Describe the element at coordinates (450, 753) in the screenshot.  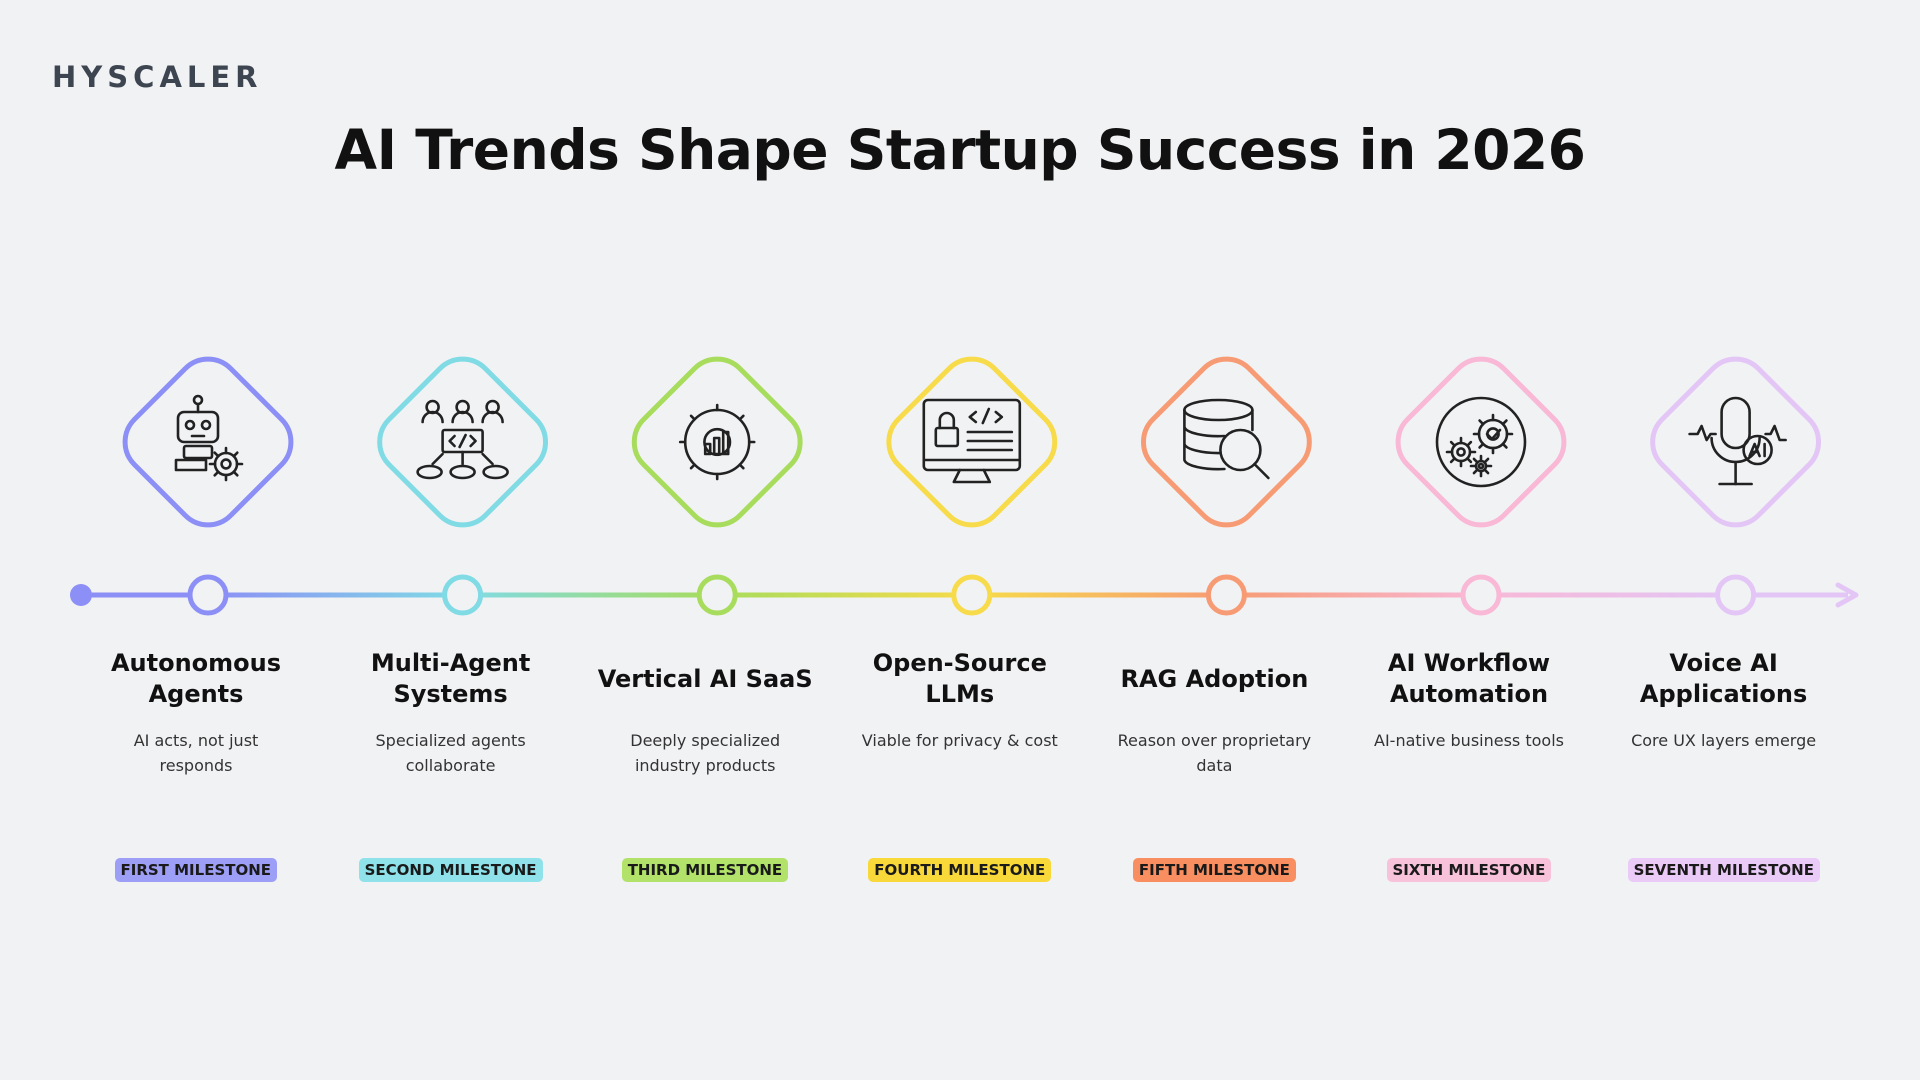
I see `milestone-description: Specialized agents collaborate` at that location.